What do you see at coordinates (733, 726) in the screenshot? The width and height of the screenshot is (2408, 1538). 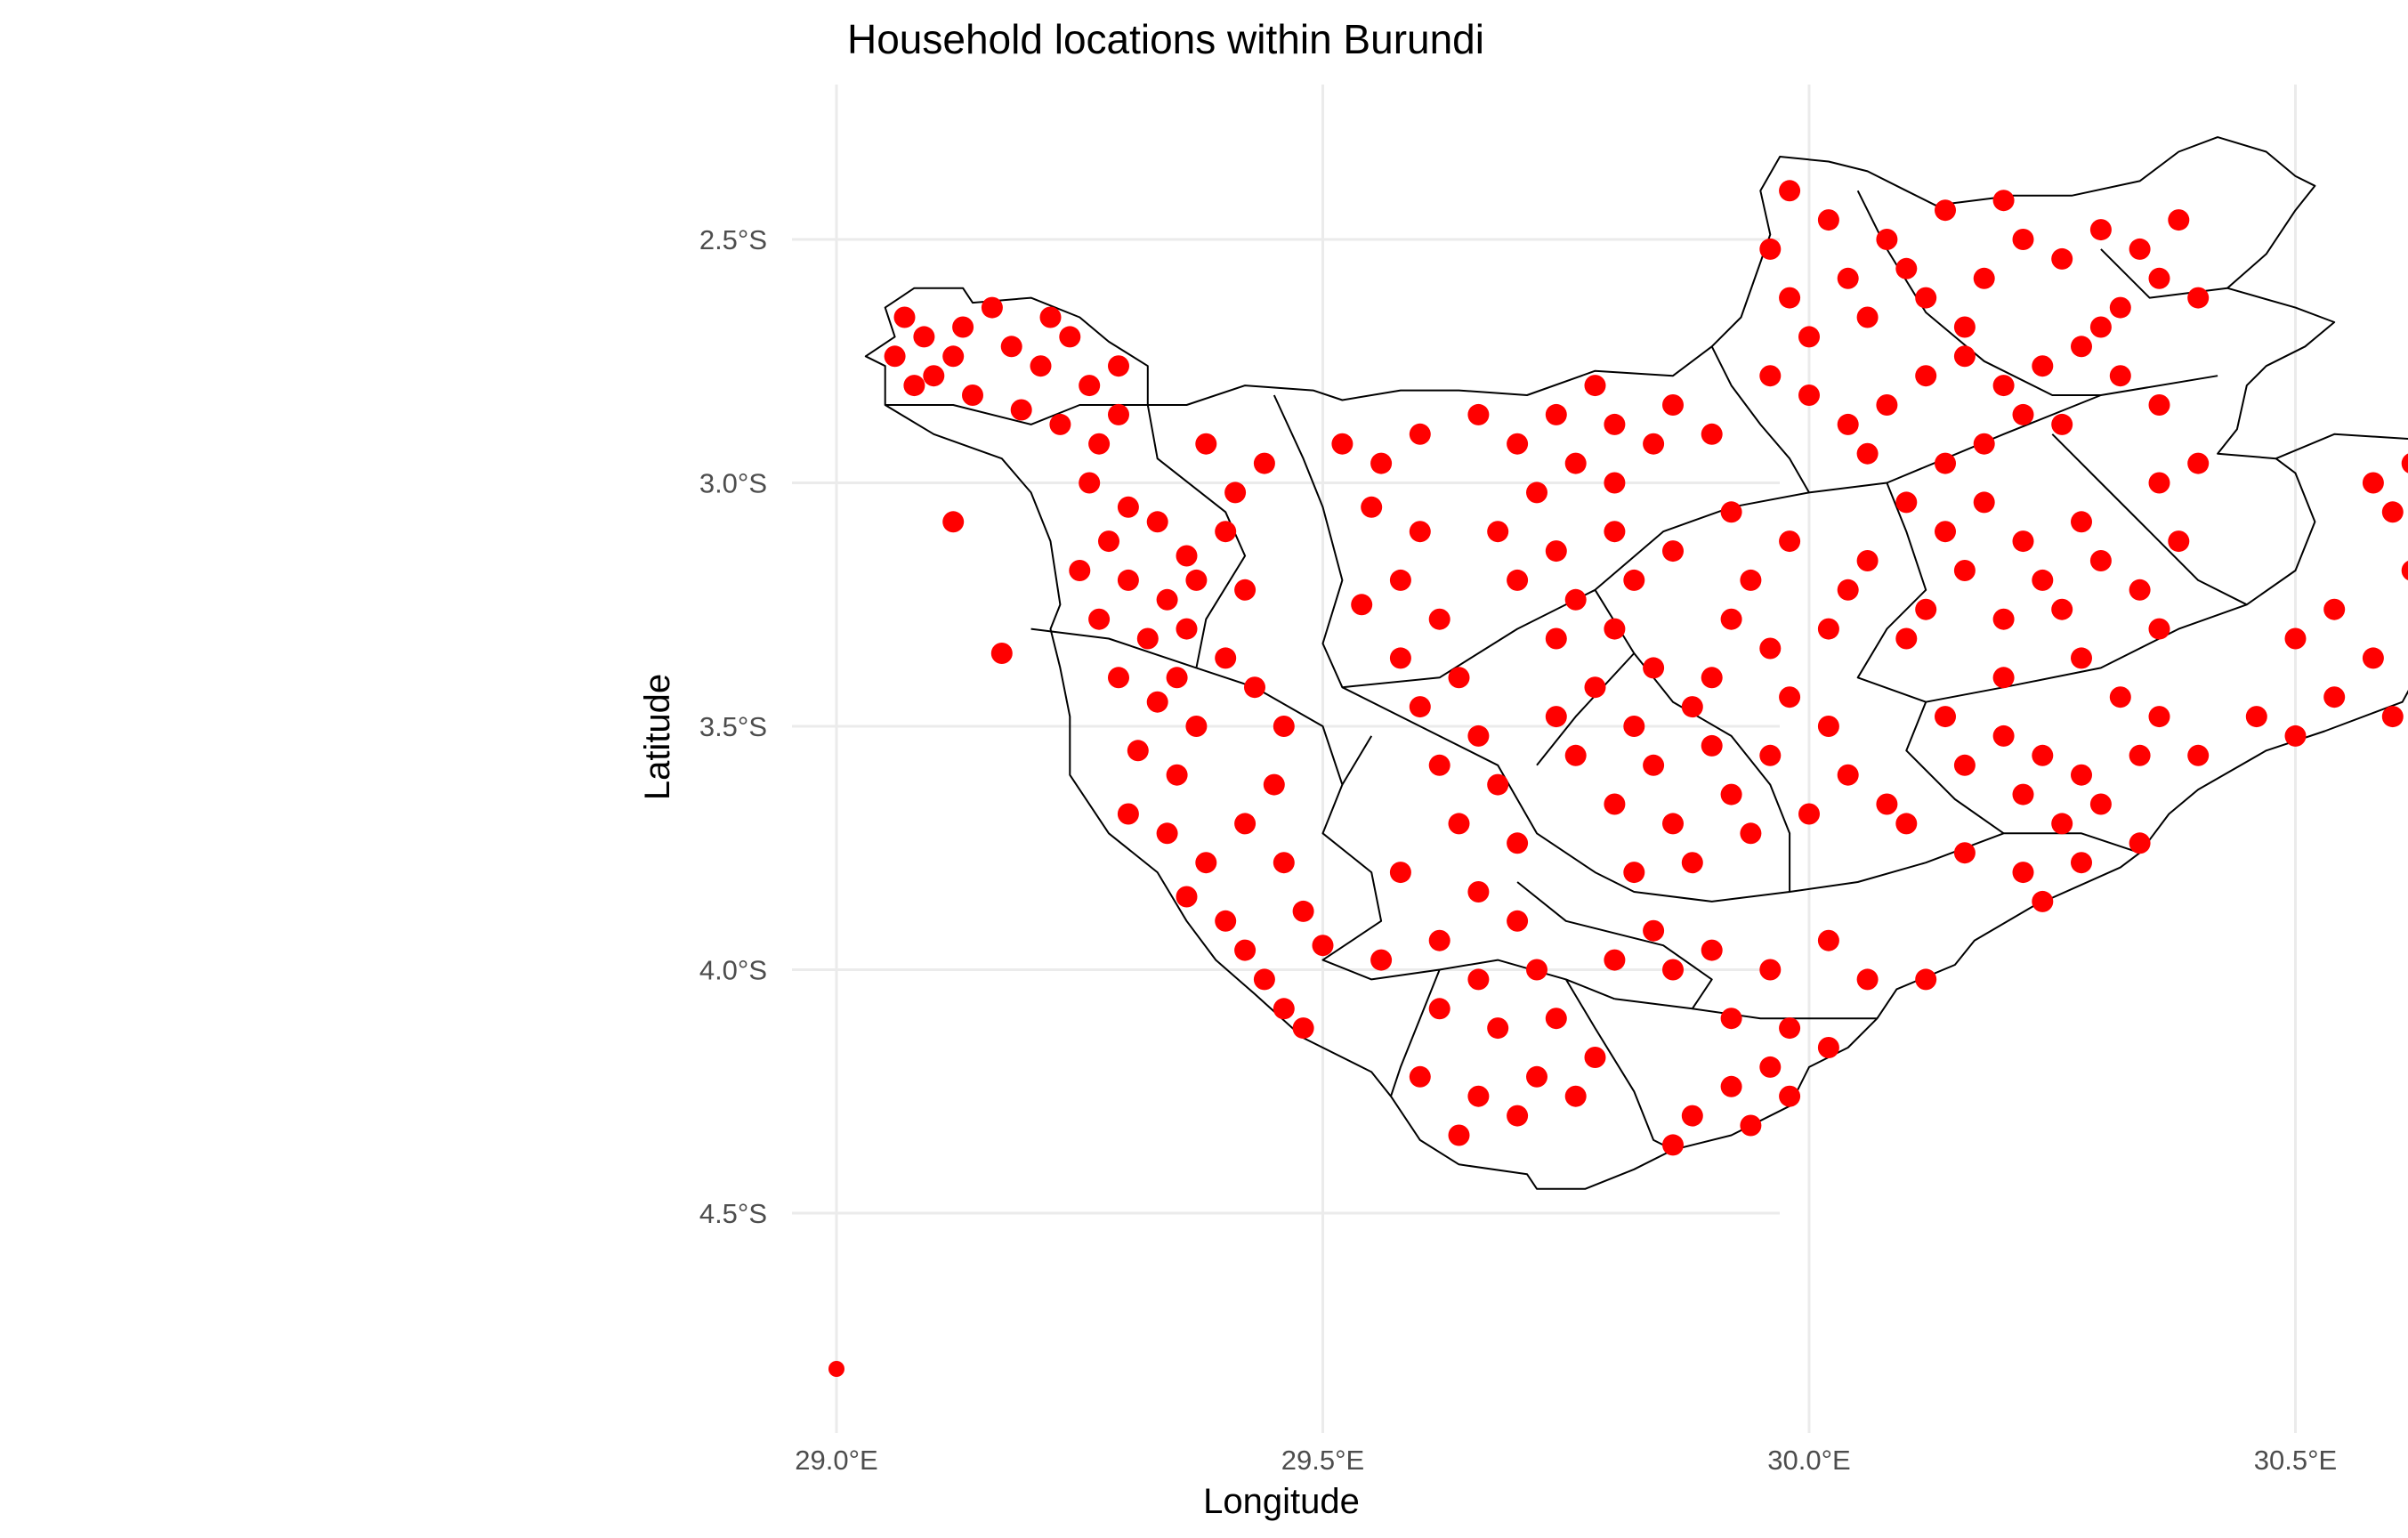 I see `y-tick-label-2: 3.5°S` at bounding box center [733, 726].